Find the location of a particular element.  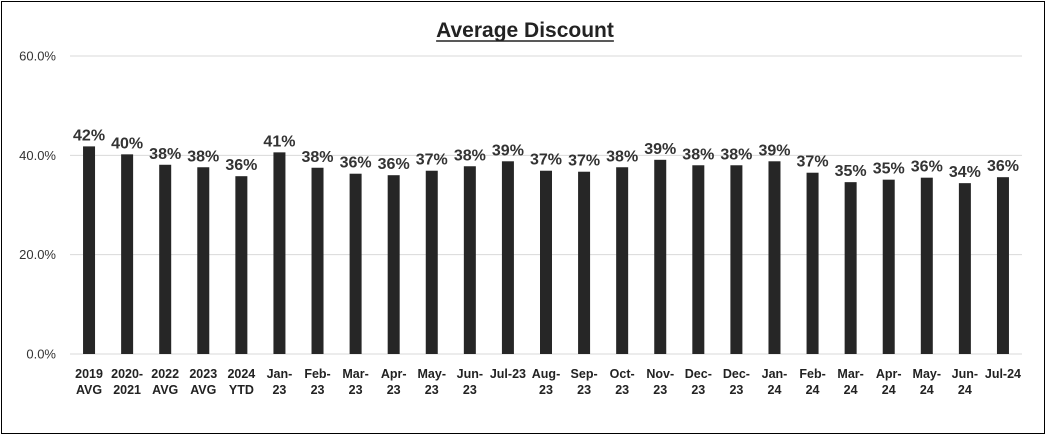

x-tick-label: Aug-23 is located at coordinates (546, 382).